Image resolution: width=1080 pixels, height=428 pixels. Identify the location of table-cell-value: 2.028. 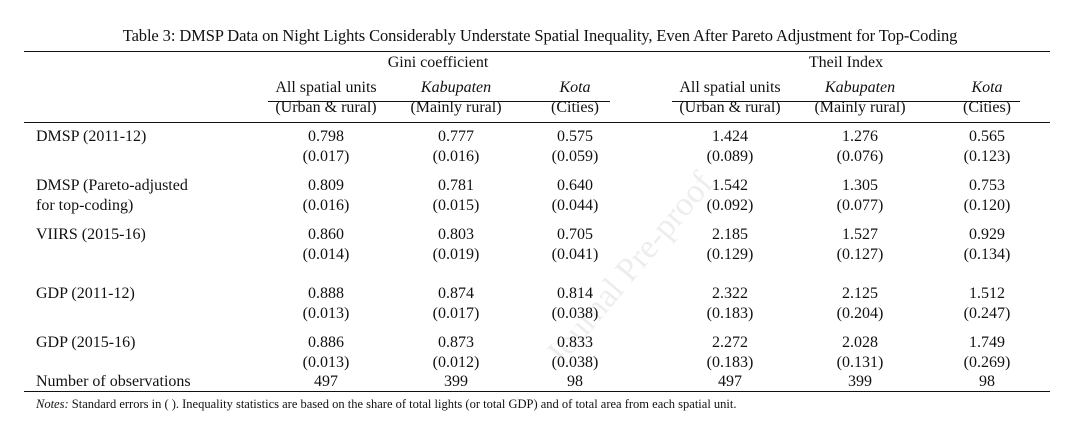
(860, 342).